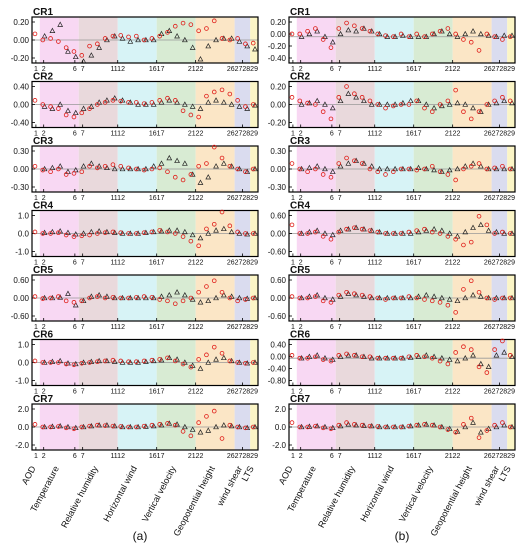 The height and width of the screenshot is (550, 526). What do you see at coordinates (278, 280) in the screenshot?
I see `y-tick-label: 0.60` at bounding box center [278, 280].